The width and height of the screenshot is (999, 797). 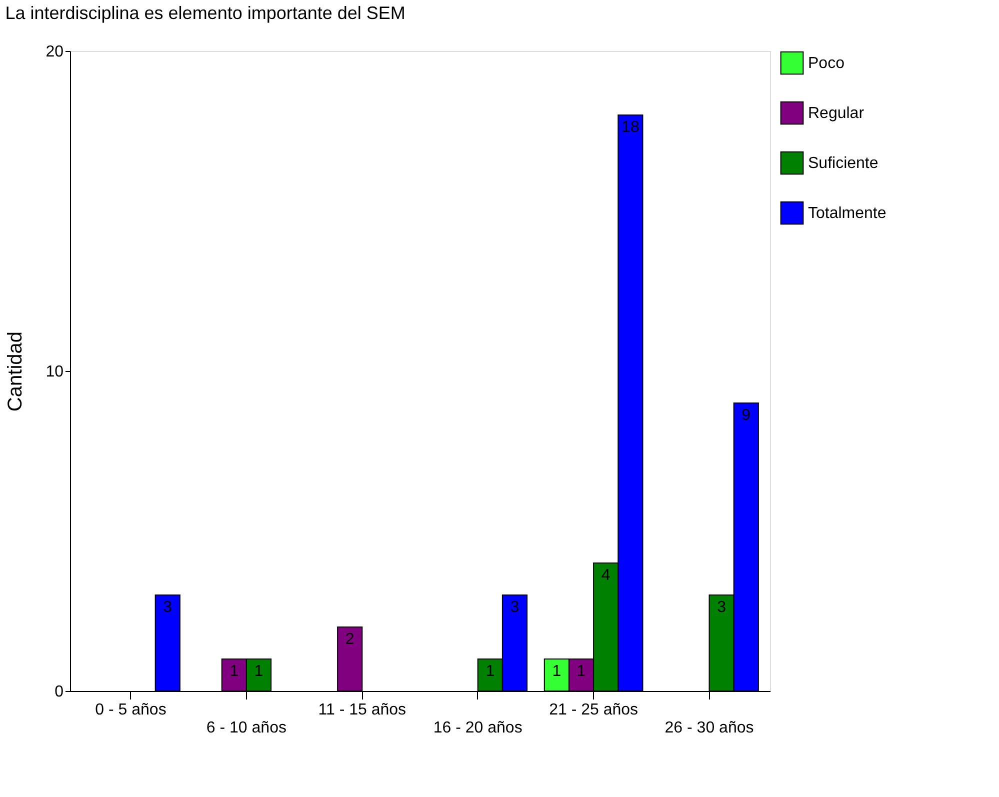 What do you see at coordinates (746, 415) in the screenshot?
I see `data-label: 9` at bounding box center [746, 415].